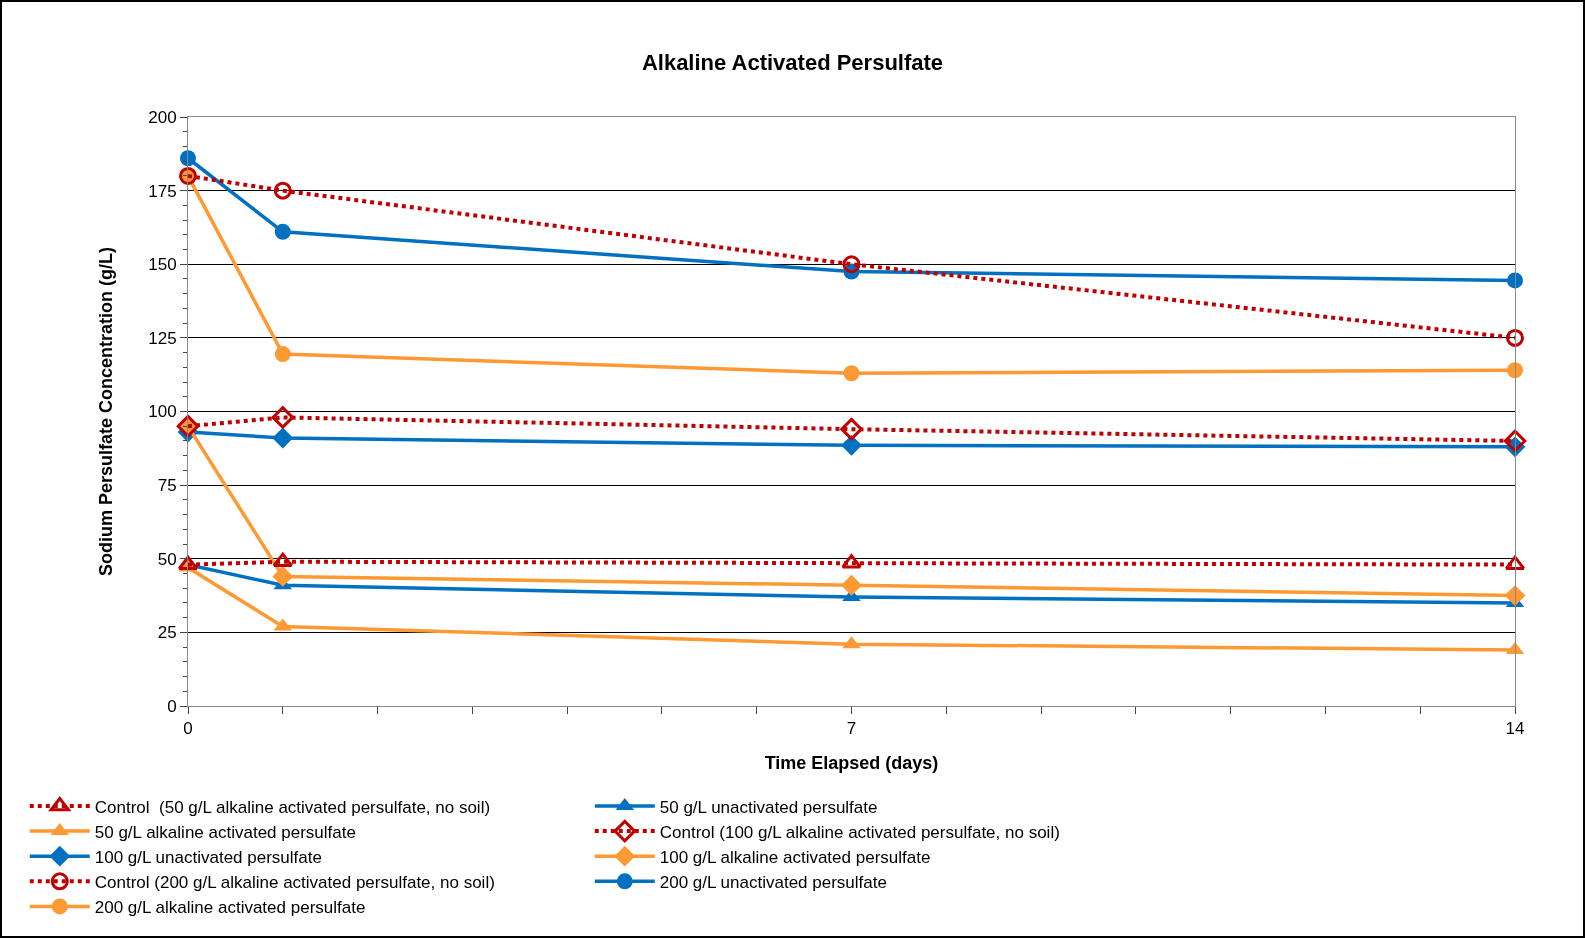  Describe the element at coordinates (162, 338) in the screenshot. I see `y-tick-label: 125` at that location.